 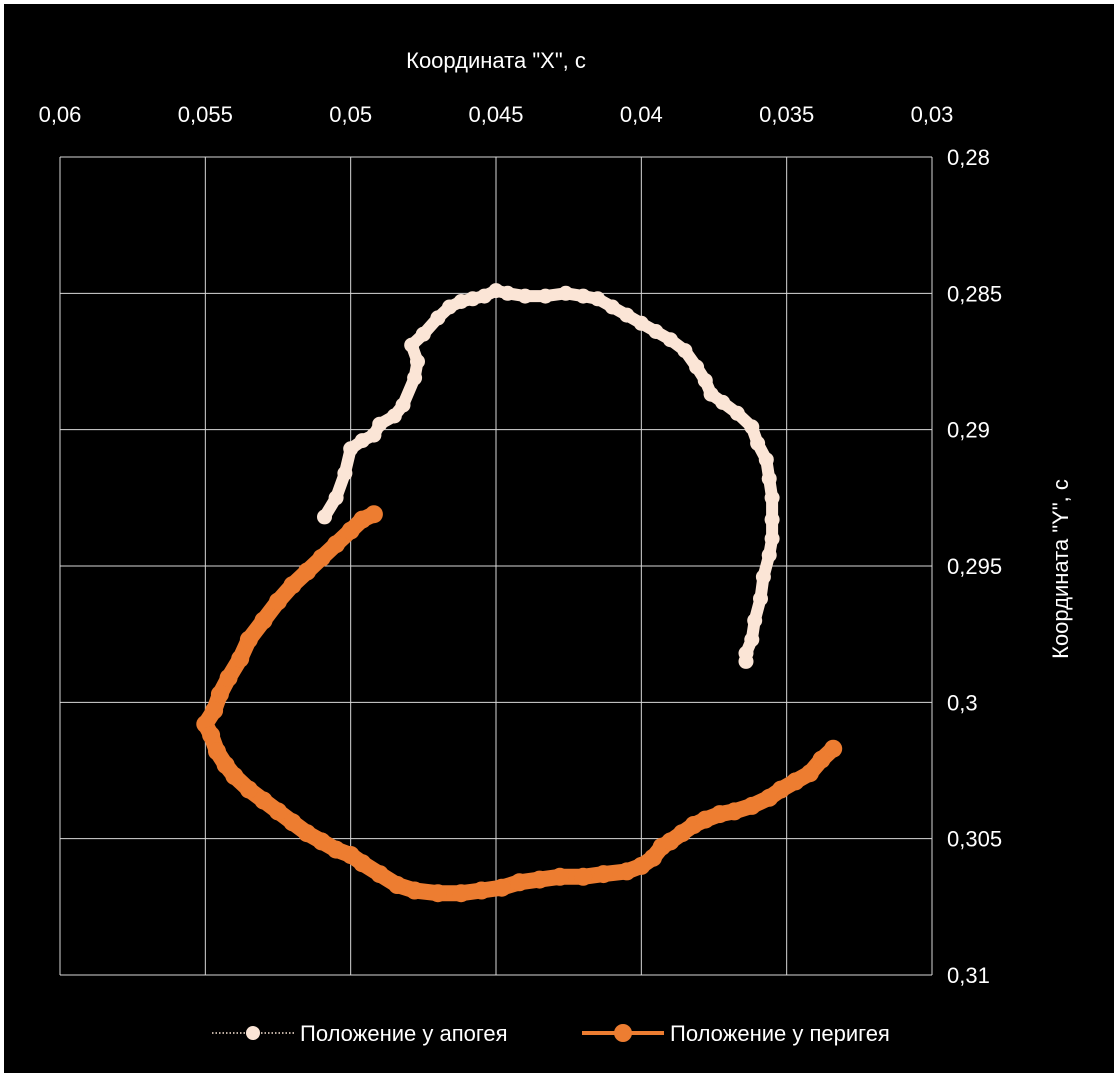 I want to click on y-tick-label: 0,31, so click(x=968, y=975).